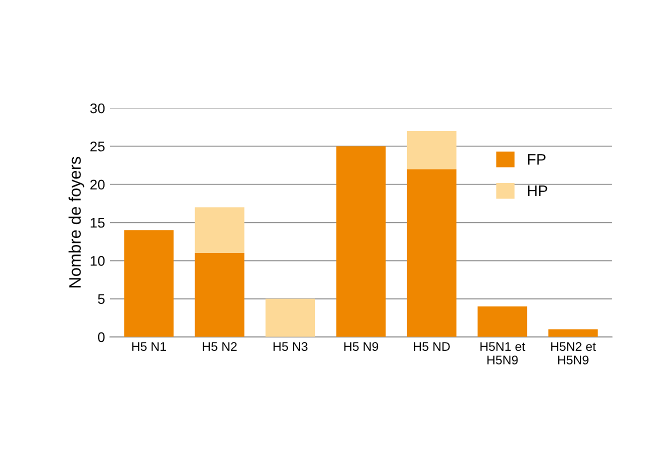 The image size is (651, 466). I want to click on x-tick-label: H5 ND, so click(432, 346).